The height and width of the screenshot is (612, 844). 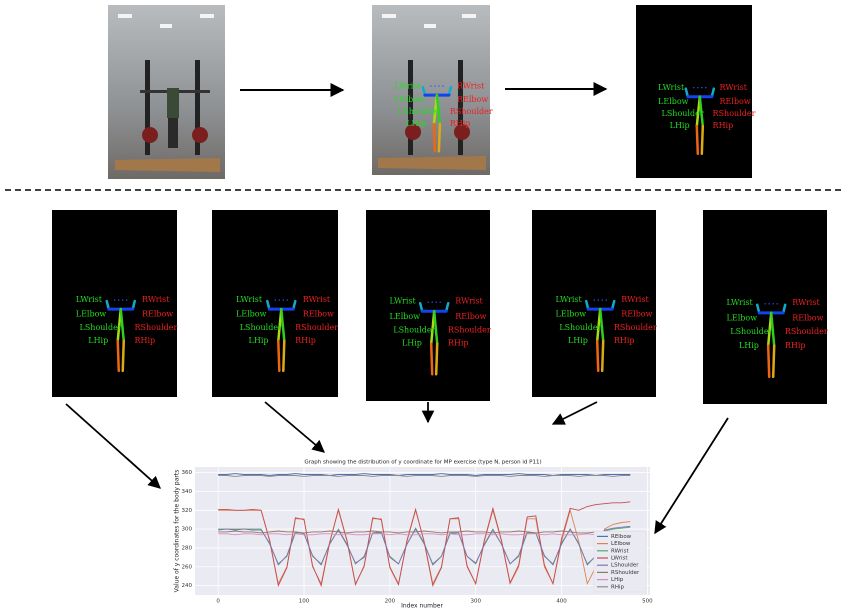 What do you see at coordinates (561, 602) in the screenshot?
I see `x-tick-label: 400` at bounding box center [561, 602].